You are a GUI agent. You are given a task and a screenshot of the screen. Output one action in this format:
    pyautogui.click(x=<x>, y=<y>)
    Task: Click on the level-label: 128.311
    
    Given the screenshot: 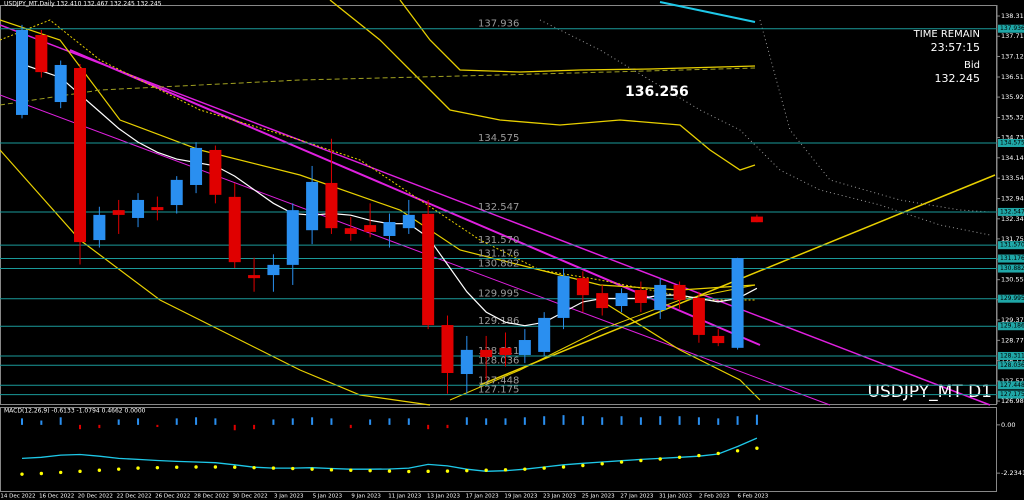 What is the action you would take?
    pyautogui.click(x=498, y=351)
    